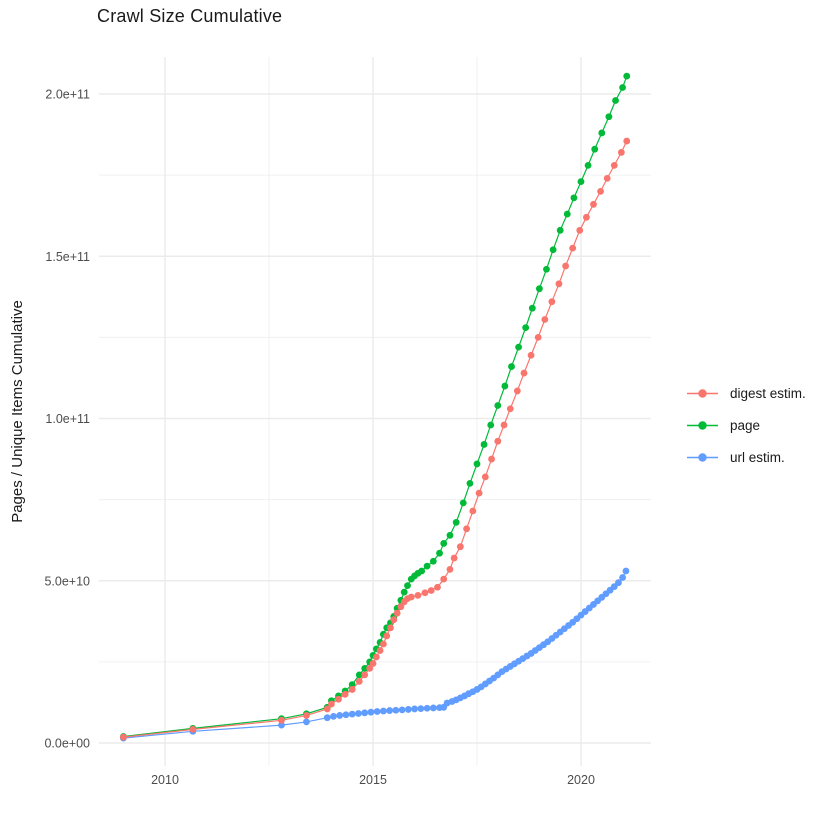 Image resolution: width=826 pixels, height=827 pixels. I want to click on y-tick-label: 1.5e+11, so click(67, 257).